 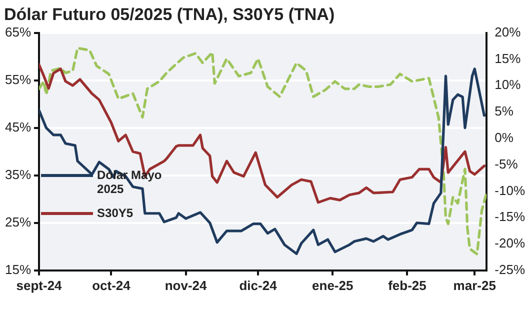 What do you see at coordinates (474, 285) in the screenshot?
I see `x-tick-label: mar-25` at bounding box center [474, 285].